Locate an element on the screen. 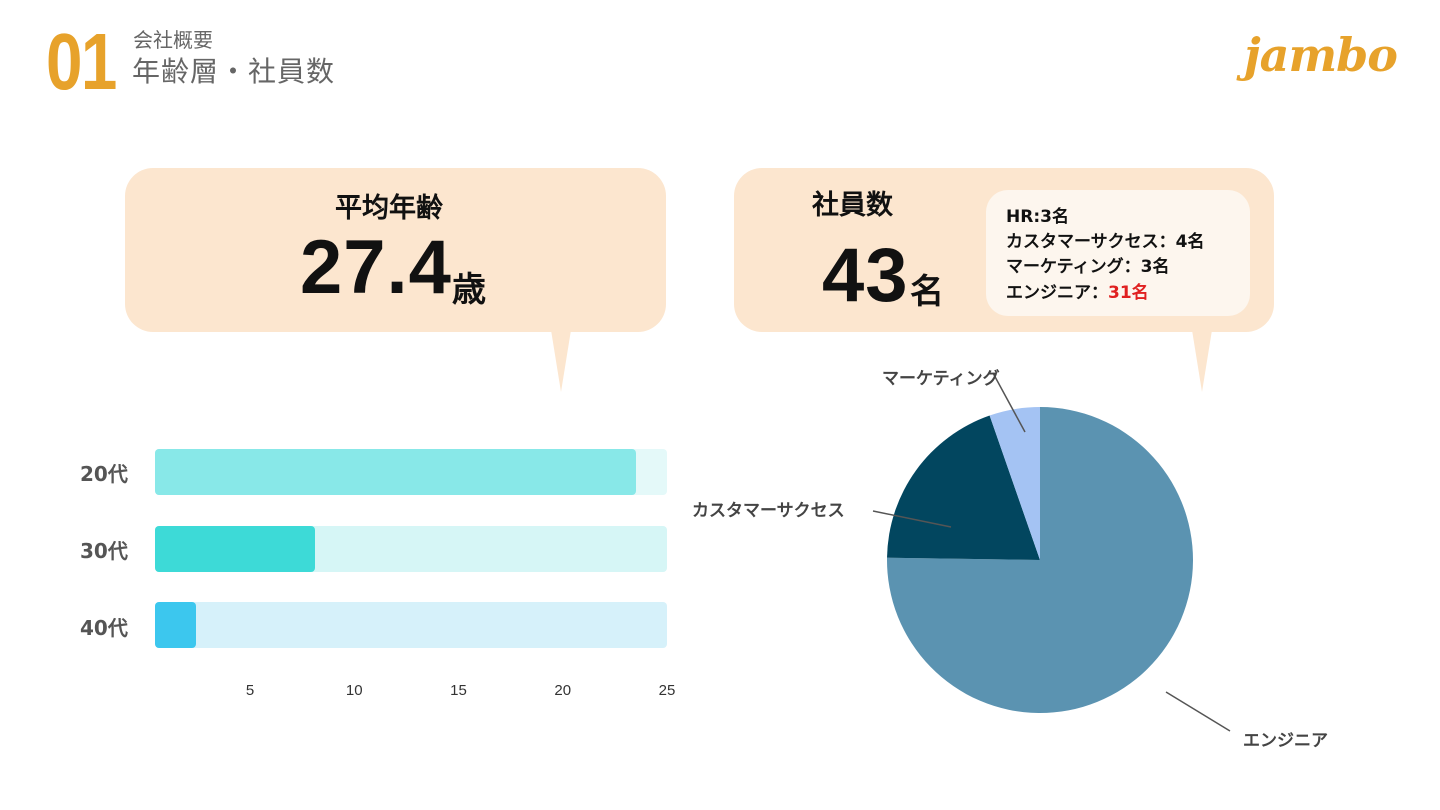  staff-count-card-tail is located at coordinates (1202, 361).